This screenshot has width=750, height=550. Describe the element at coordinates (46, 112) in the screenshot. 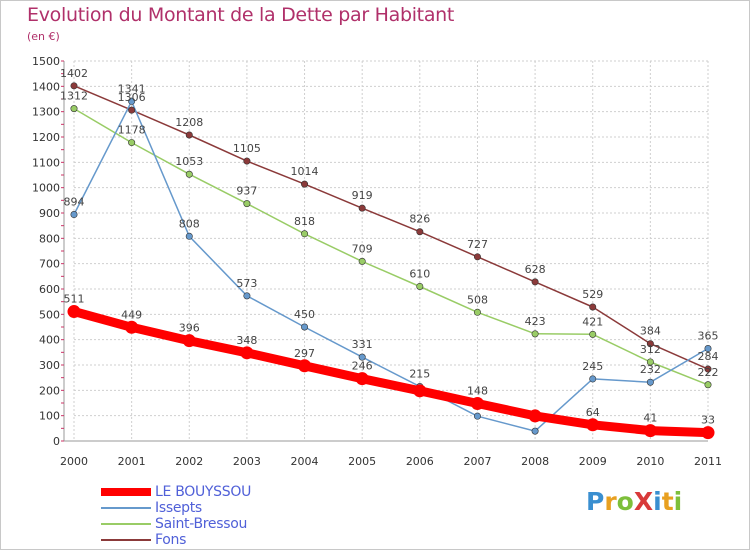

I see `y-tick-label: 1300` at that location.